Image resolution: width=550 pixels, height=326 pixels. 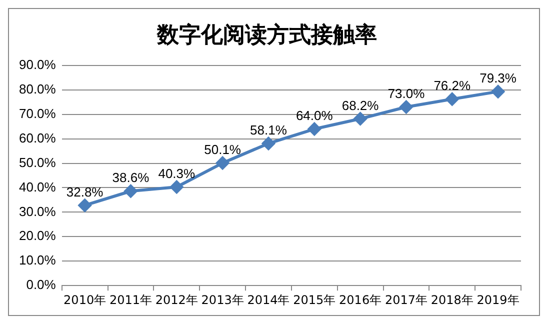 I want to click on data-label: 32.8%, so click(x=85, y=192).